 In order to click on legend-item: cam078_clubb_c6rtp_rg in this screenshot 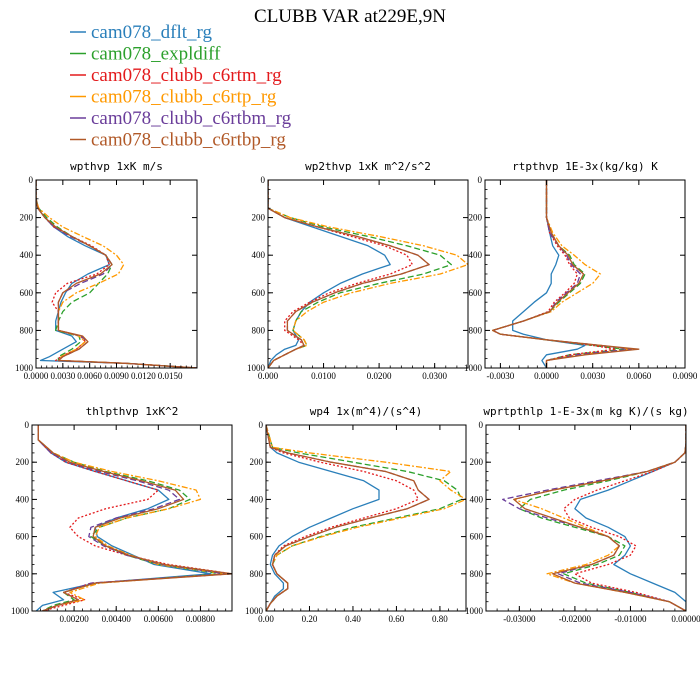, I will do `click(173, 97)`.